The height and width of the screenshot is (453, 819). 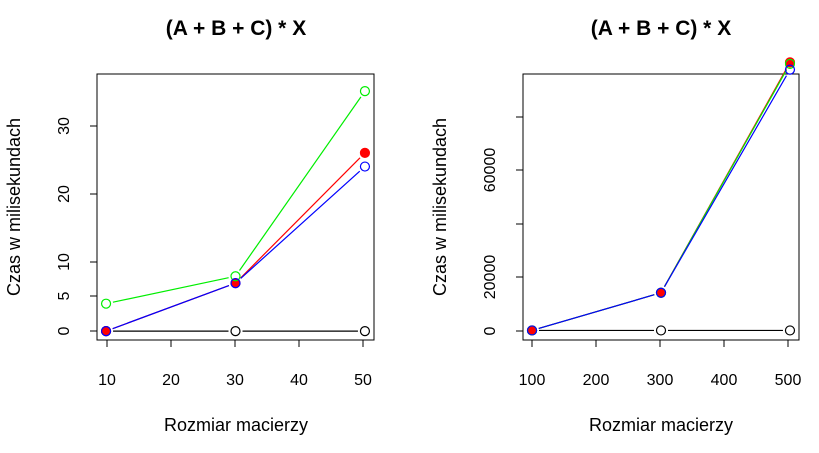 What do you see at coordinates (299, 364) in the screenshot?
I see `x-tick: 40` at bounding box center [299, 364].